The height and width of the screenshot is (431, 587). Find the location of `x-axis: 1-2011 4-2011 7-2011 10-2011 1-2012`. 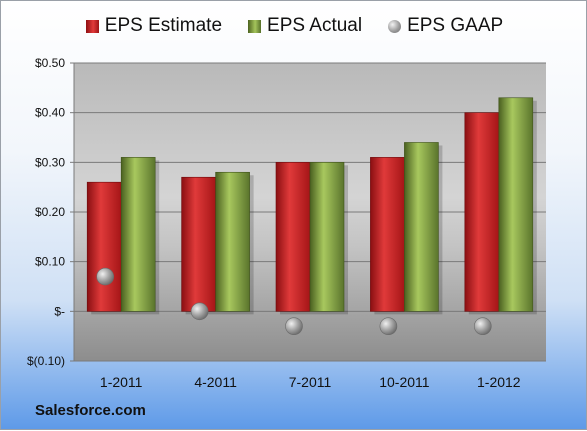

x-axis: 1-2011 4-2011 7-2011 10-2011 1-2012 is located at coordinates (310, 382).